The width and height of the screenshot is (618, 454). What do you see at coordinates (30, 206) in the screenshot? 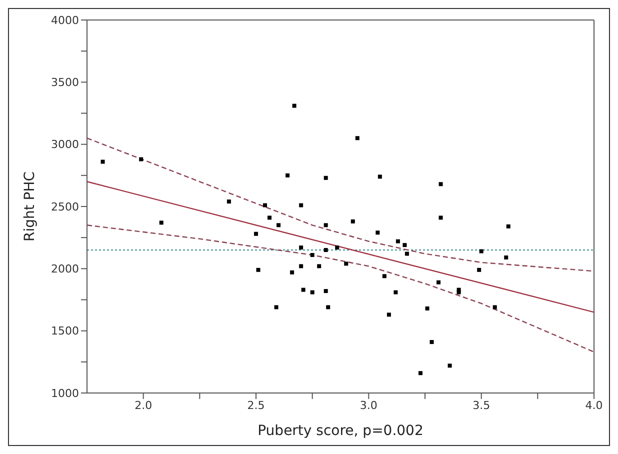
I see `y-axis-title: Right PHC` at bounding box center [30, 206].